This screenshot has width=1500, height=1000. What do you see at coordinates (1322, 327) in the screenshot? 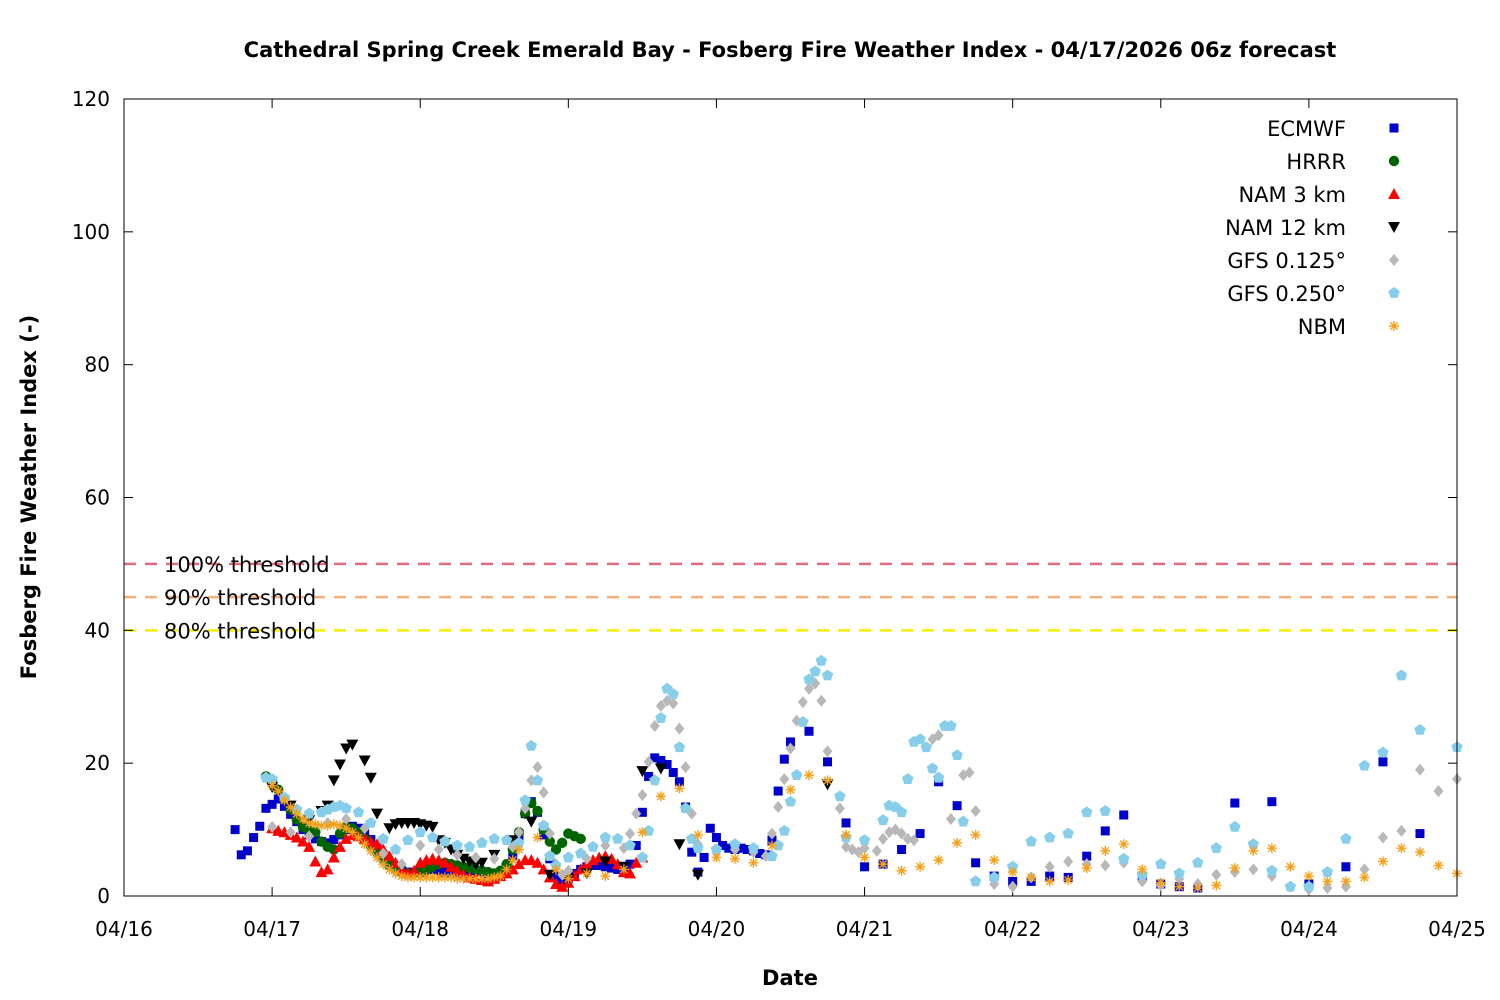
I see `legend-label: NBM` at bounding box center [1322, 327].